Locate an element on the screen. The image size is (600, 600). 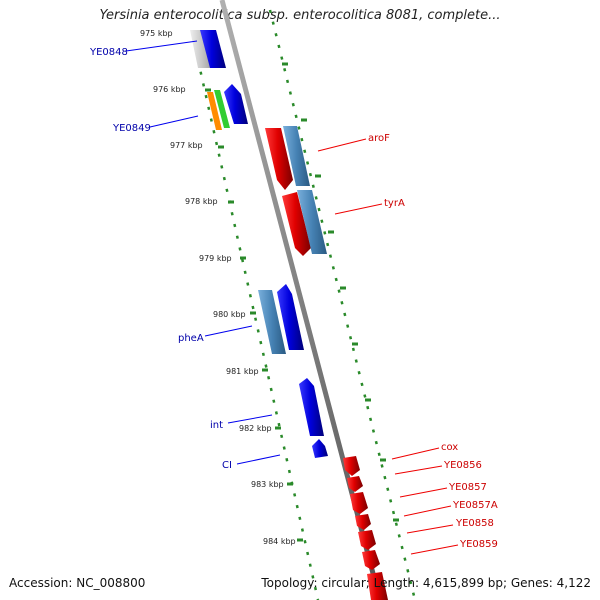
kbp-label: 984 kbp is located at coordinates (279, 541).